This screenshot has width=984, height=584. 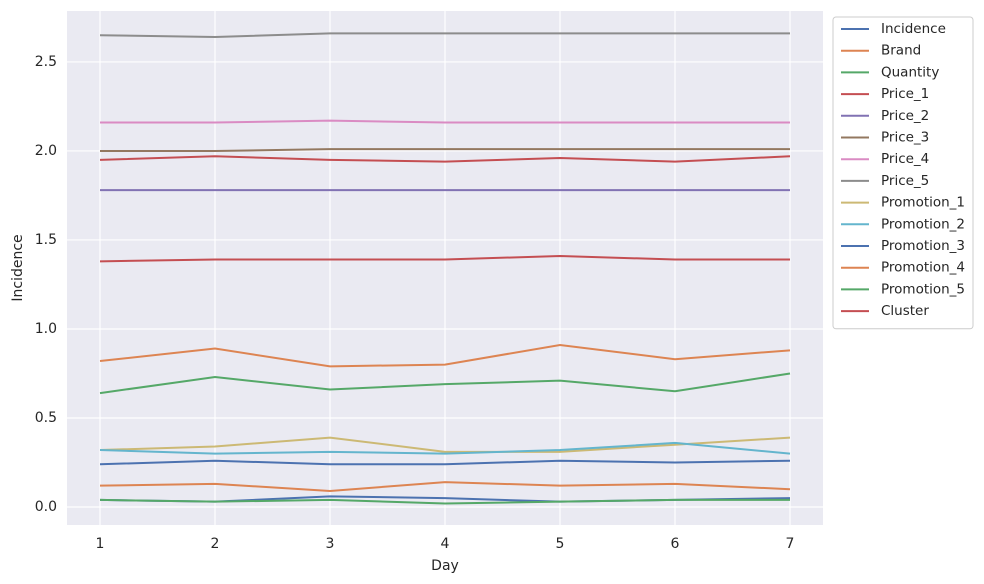 What do you see at coordinates (905, 138) in the screenshot?
I see `legend-label: Price_3` at bounding box center [905, 138].